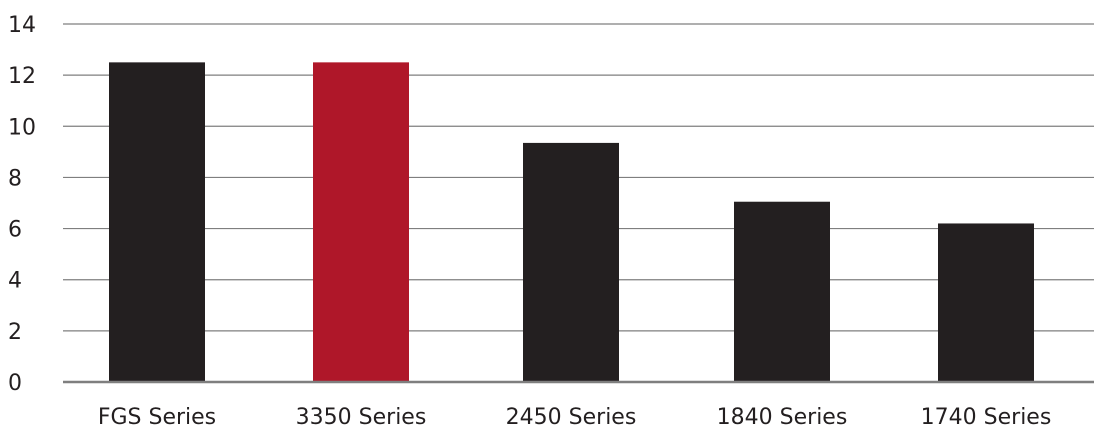 The height and width of the screenshot is (435, 1100). I want to click on y-axis-ticks: 0 2 4 6 8 10 12 14, so click(22, 204).